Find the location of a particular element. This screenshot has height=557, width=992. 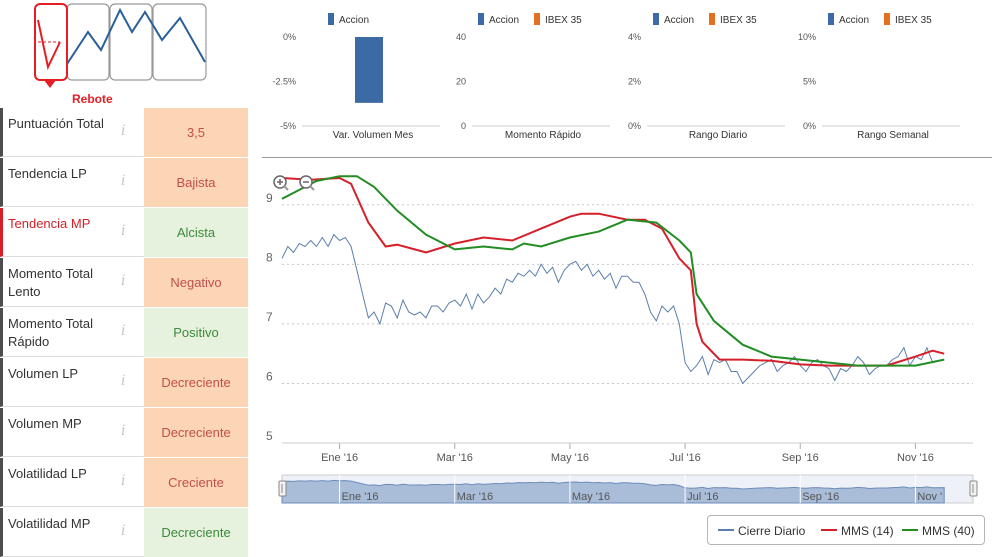

navigator-tick-label: Sep '16 is located at coordinates (820, 497).